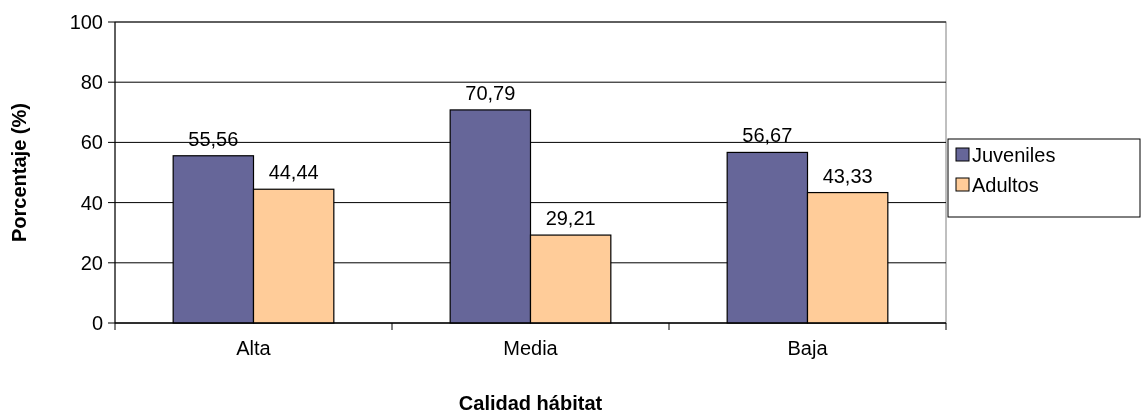 Image resolution: width=1146 pixels, height=417 pixels. What do you see at coordinates (254, 348) in the screenshot?
I see `x-tick-label: Alta` at bounding box center [254, 348].